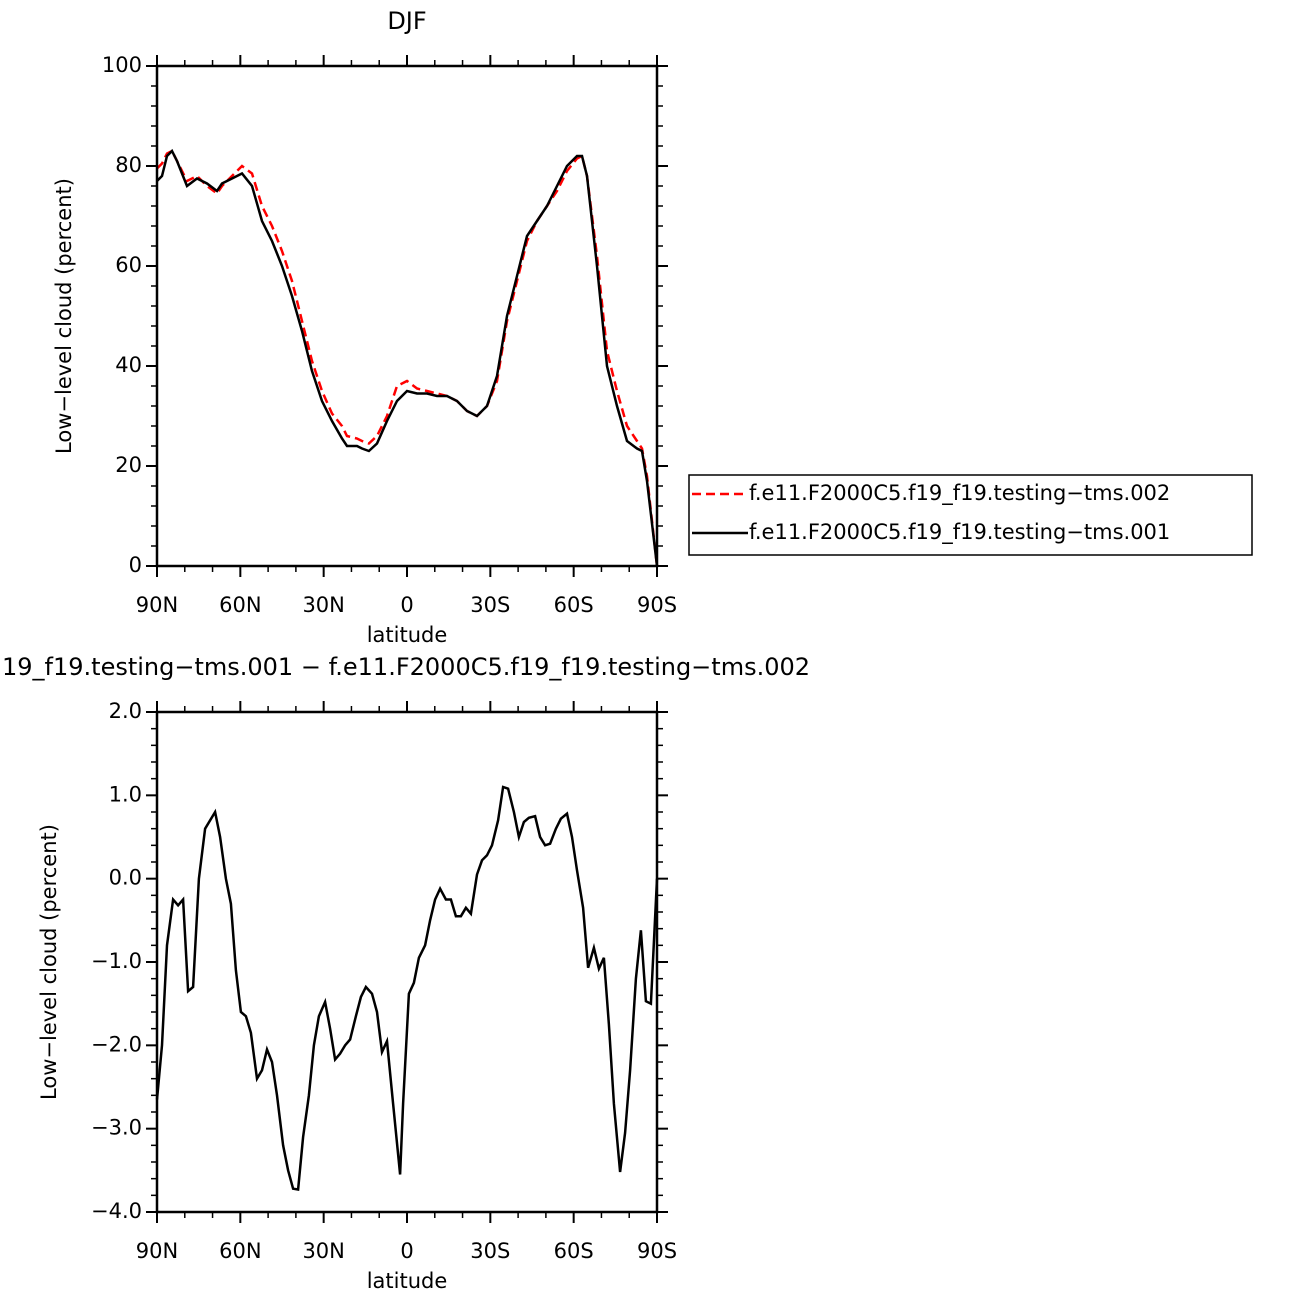 The height and width of the screenshot is (1303, 1303). I want to click on y-tick-label: −1.0, so click(116, 961).